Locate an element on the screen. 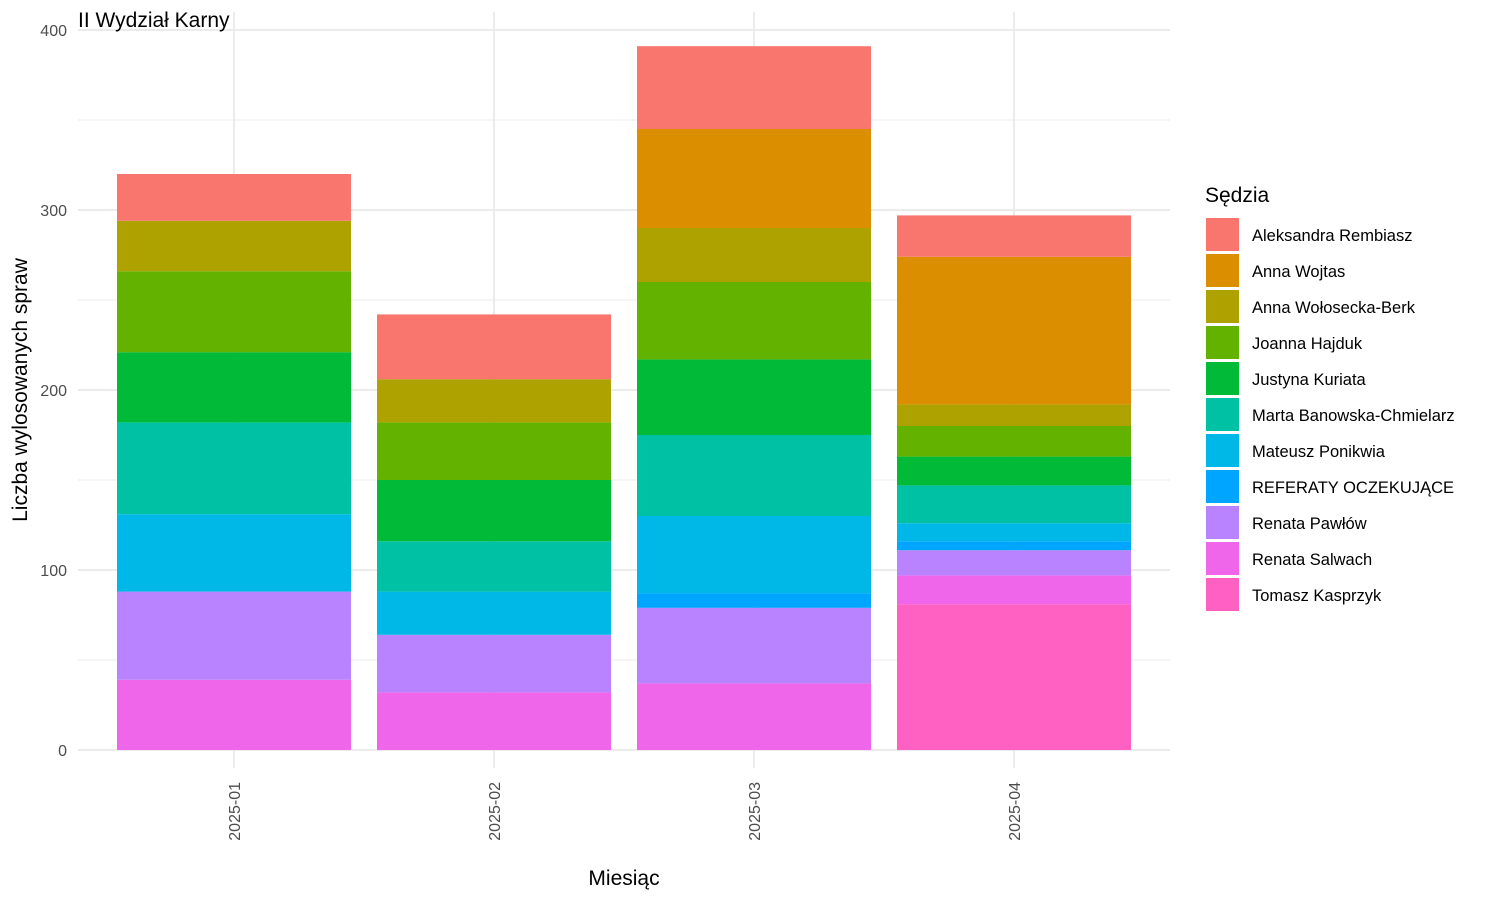 The image size is (1500, 905). x-tick-label: 2025-01 is located at coordinates (235, 811).